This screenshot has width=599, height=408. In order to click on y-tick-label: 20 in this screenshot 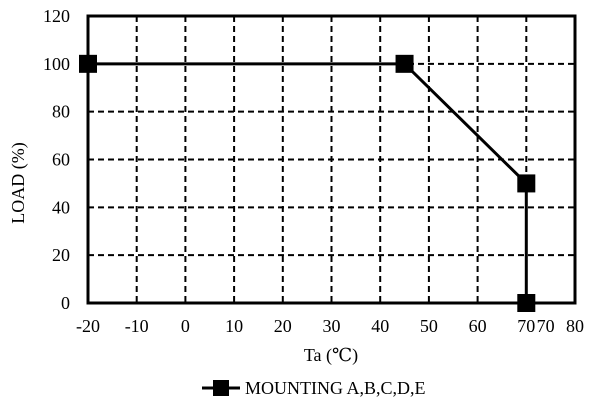, I will do `click(61, 255)`.